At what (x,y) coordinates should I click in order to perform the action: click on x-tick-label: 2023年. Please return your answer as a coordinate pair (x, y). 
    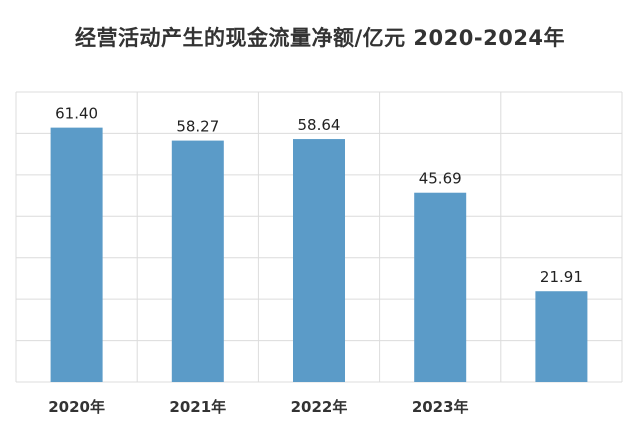
    Looking at the image, I should click on (440, 407).